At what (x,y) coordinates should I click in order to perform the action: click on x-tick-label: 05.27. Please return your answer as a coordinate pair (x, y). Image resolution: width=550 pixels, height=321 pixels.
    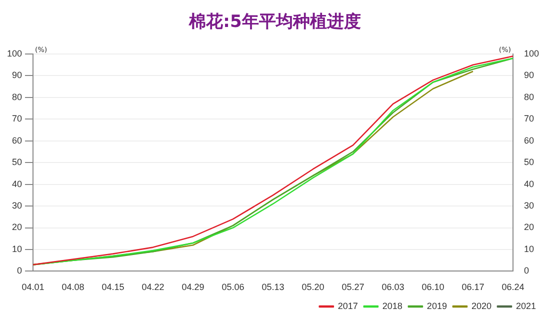
    Looking at the image, I should click on (353, 287).